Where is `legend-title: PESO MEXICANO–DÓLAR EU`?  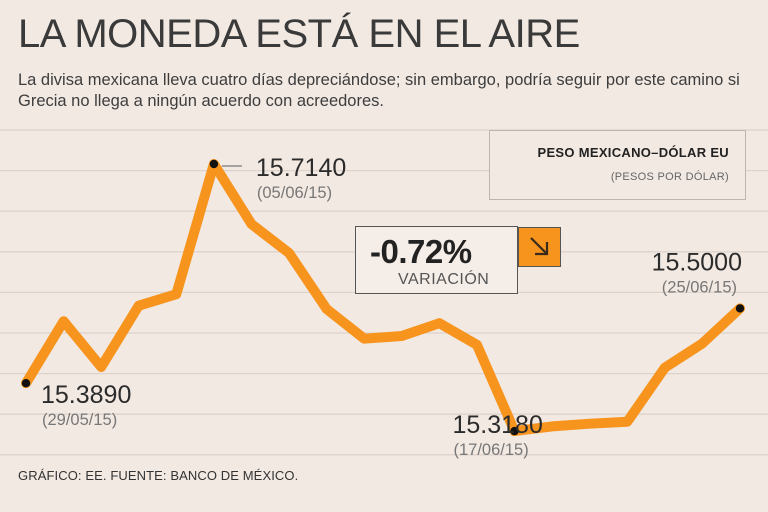 legend-title: PESO MEXICANO–DÓLAR EU is located at coordinates (633, 152).